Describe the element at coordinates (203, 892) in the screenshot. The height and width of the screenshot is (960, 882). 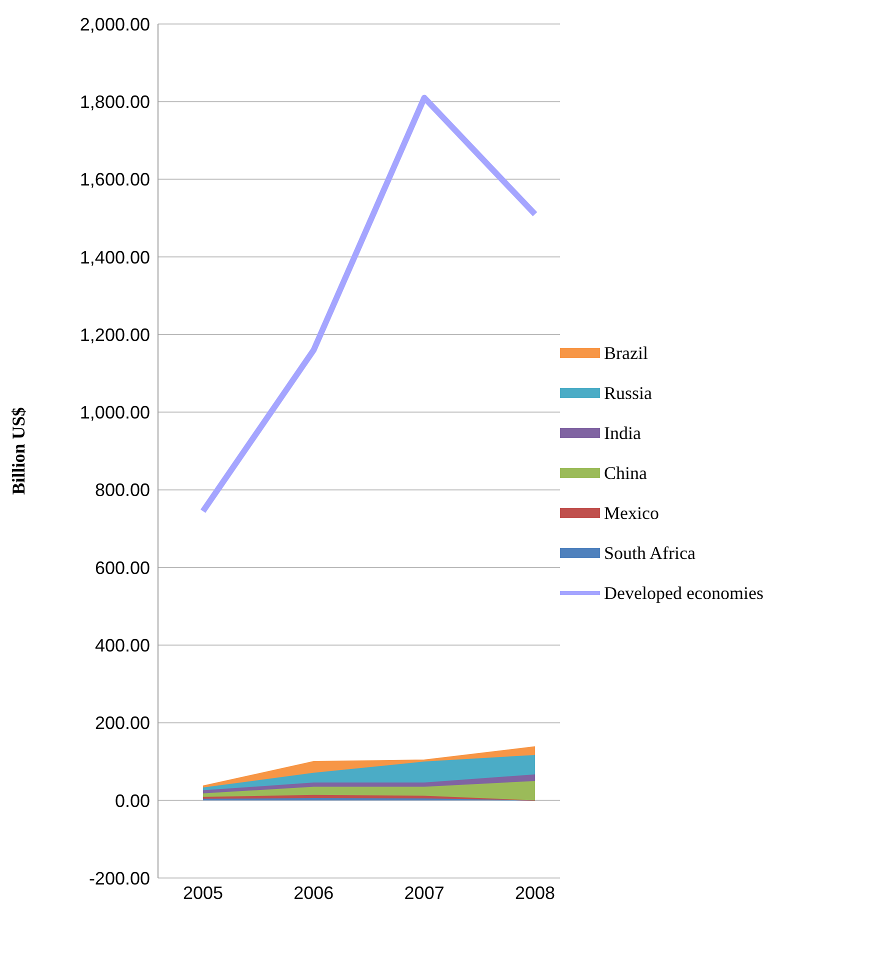
I see `x-tick-label: 2005` at that location.